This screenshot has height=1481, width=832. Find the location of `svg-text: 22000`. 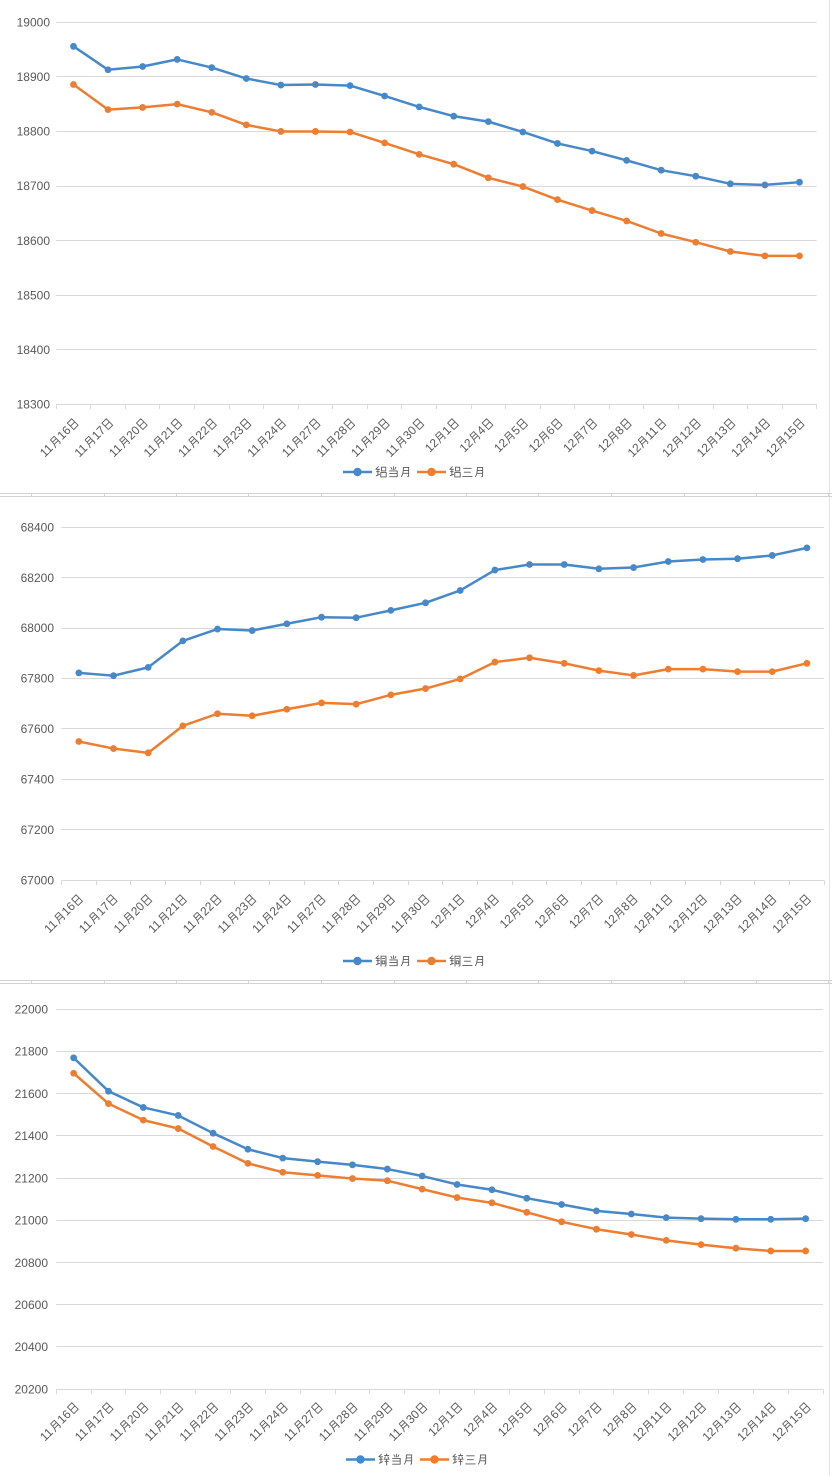

svg-text: 22000 is located at coordinates (32, 1010).